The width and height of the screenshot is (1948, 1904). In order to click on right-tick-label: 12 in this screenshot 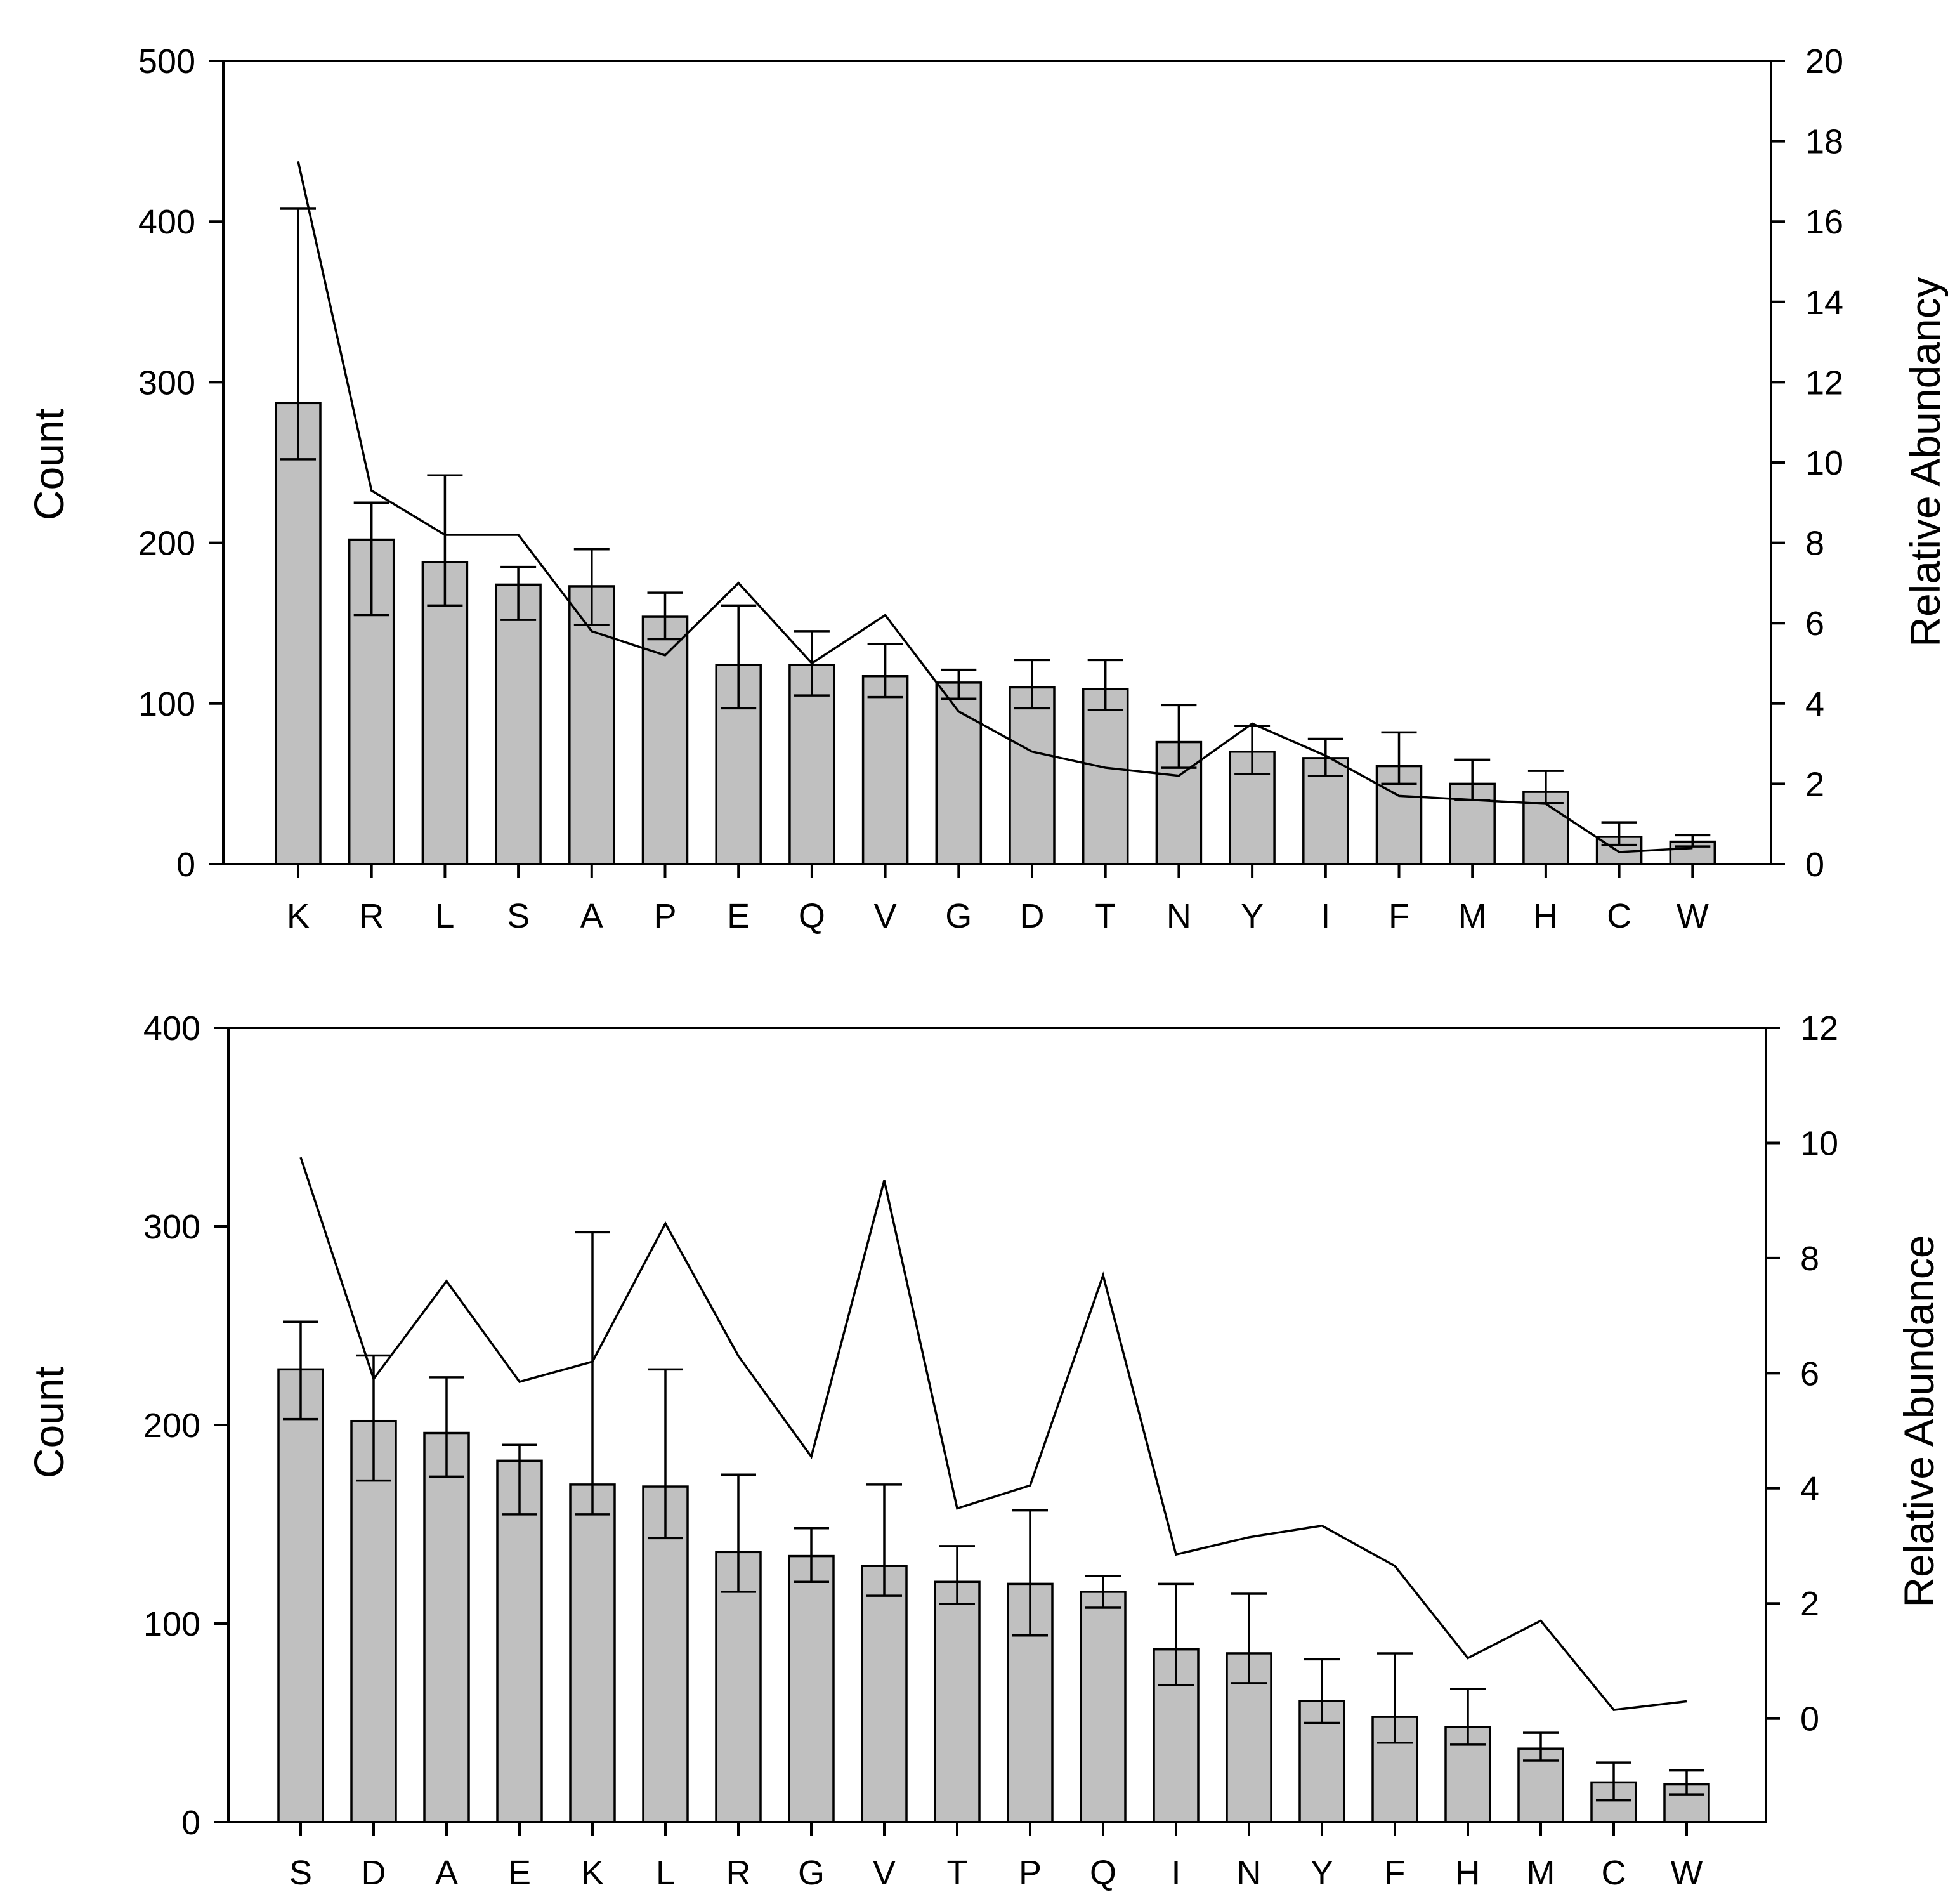, I will do `click(1819, 1028)`.